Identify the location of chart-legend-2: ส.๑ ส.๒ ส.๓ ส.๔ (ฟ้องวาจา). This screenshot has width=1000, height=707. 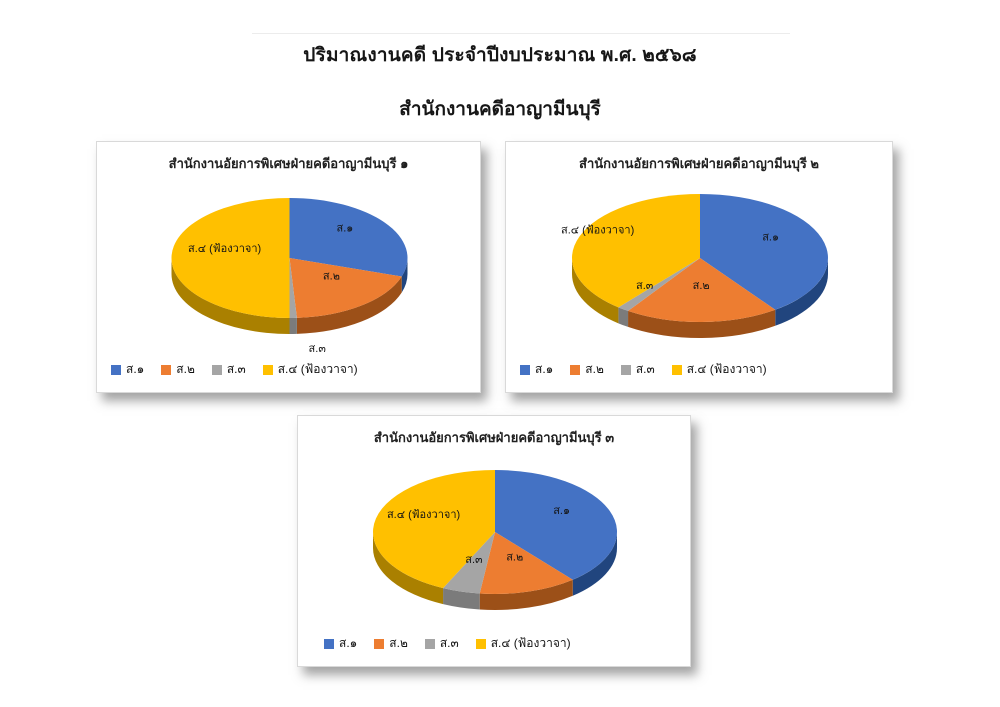
(643, 369).